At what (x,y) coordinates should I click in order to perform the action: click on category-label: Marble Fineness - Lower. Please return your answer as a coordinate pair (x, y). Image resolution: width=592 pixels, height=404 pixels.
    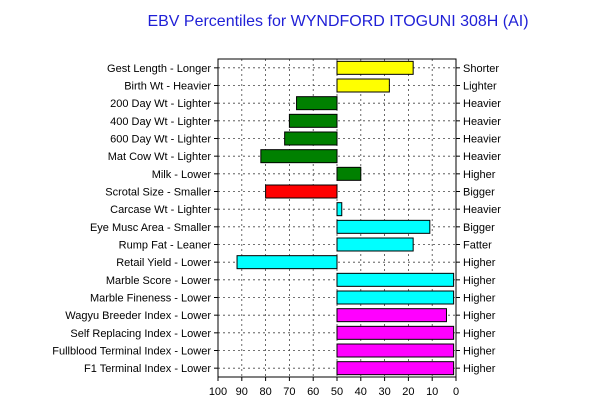
    Looking at the image, I should click on (150, 299).